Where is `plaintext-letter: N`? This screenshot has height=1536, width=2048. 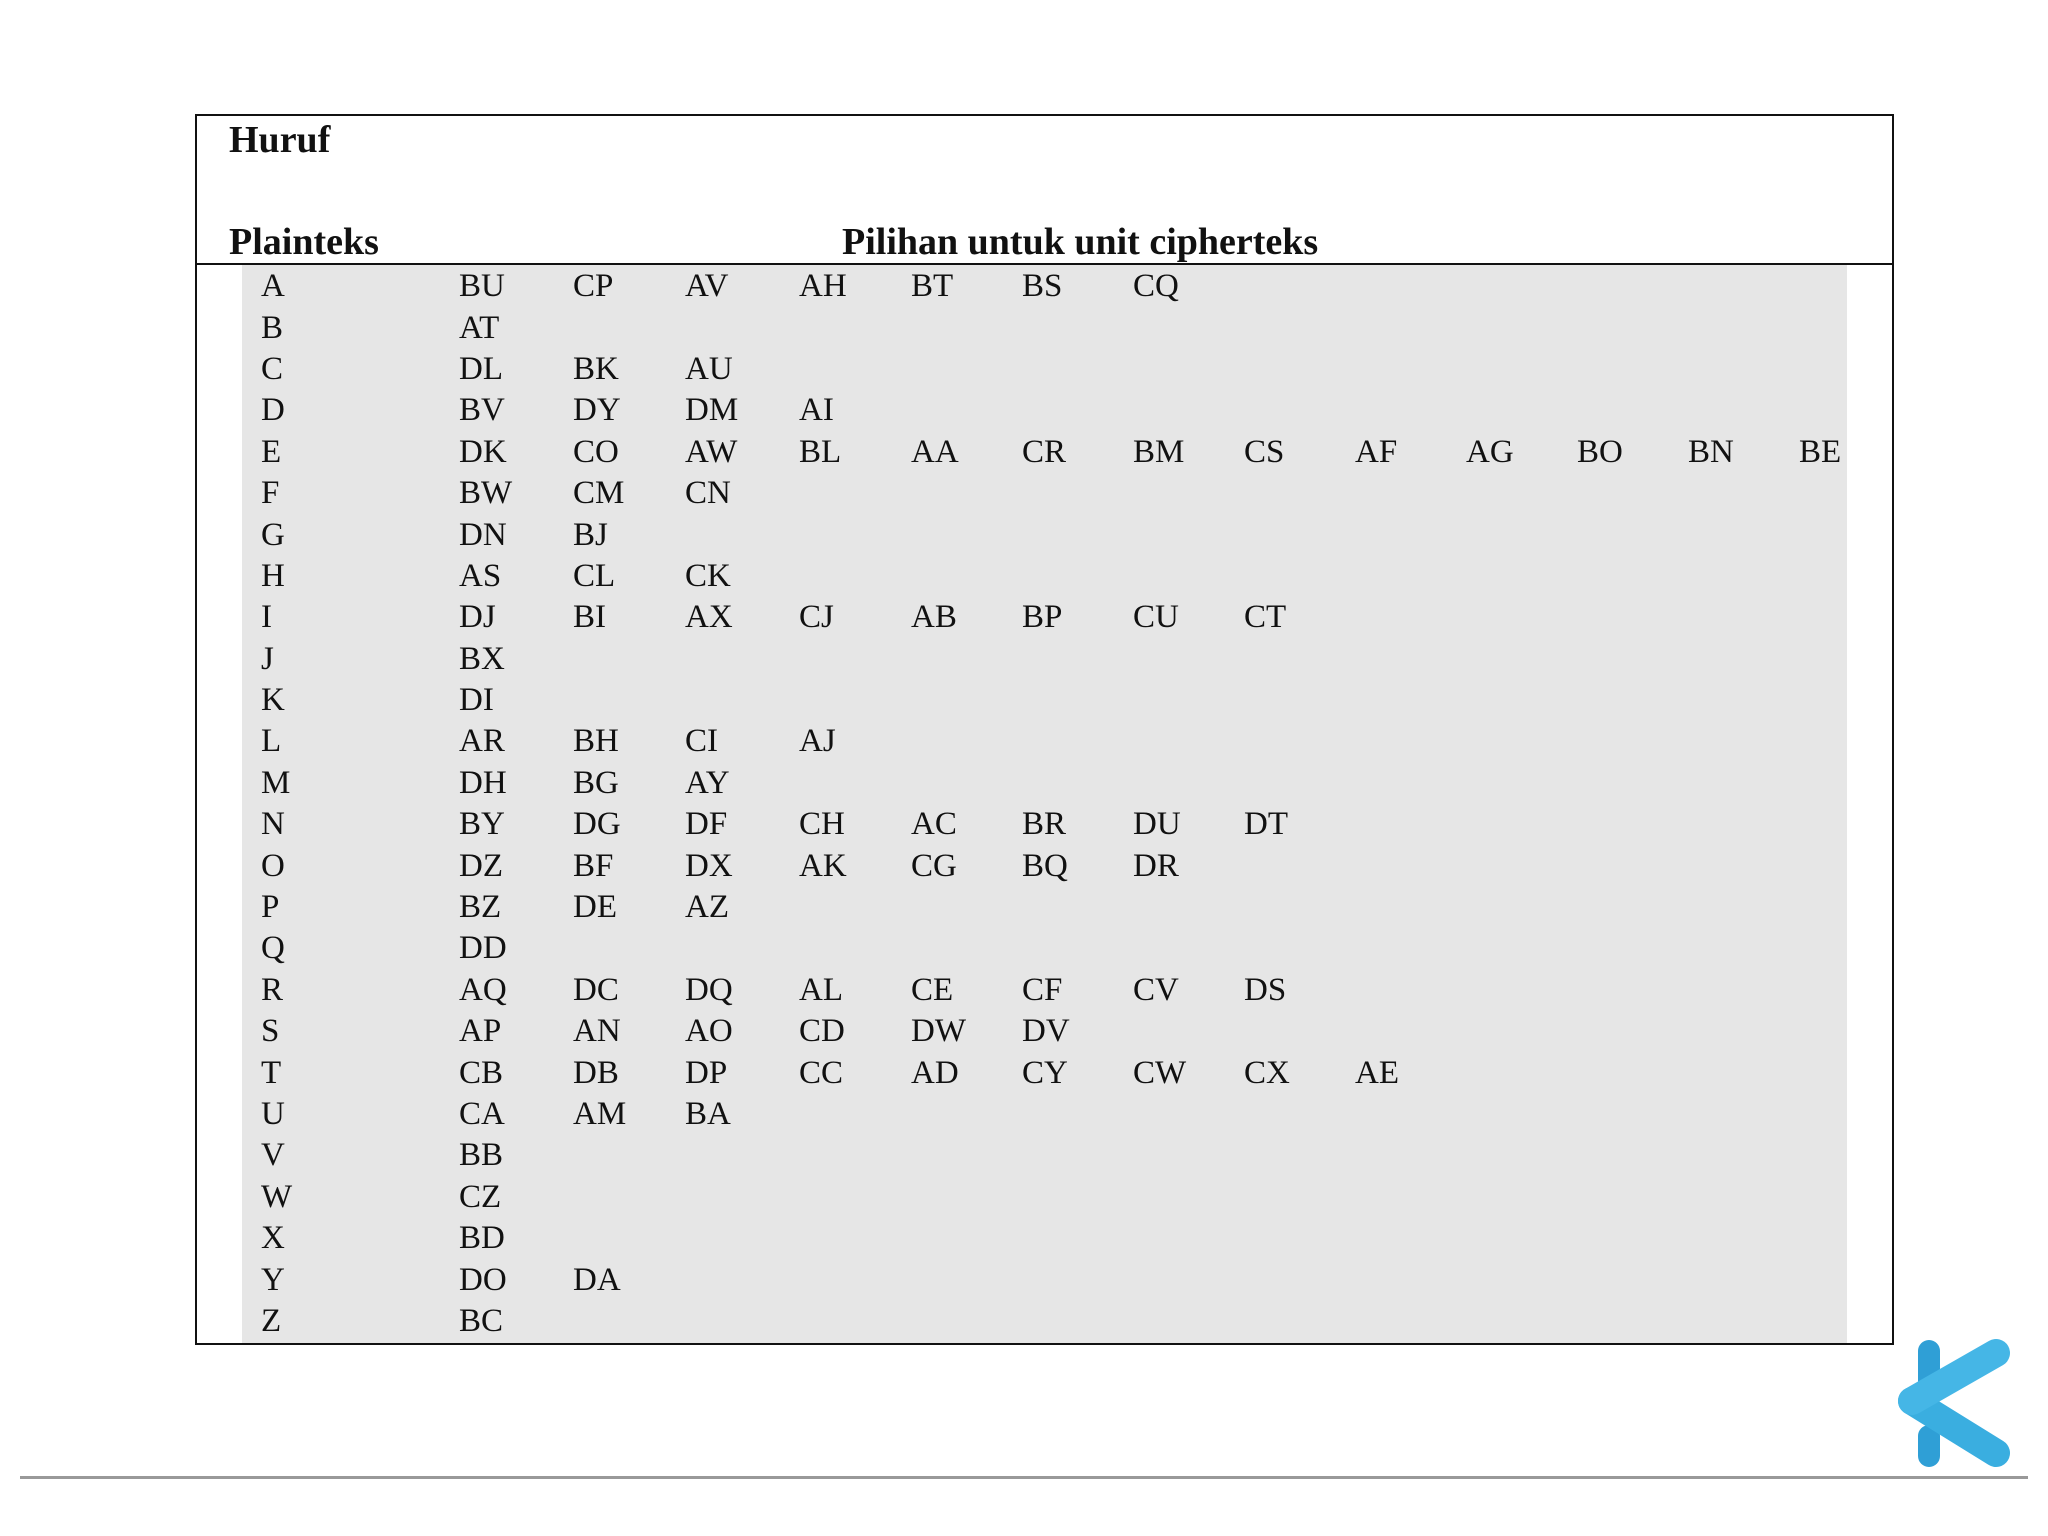
plaintext-letter: N is located at coordinates (273, 824).